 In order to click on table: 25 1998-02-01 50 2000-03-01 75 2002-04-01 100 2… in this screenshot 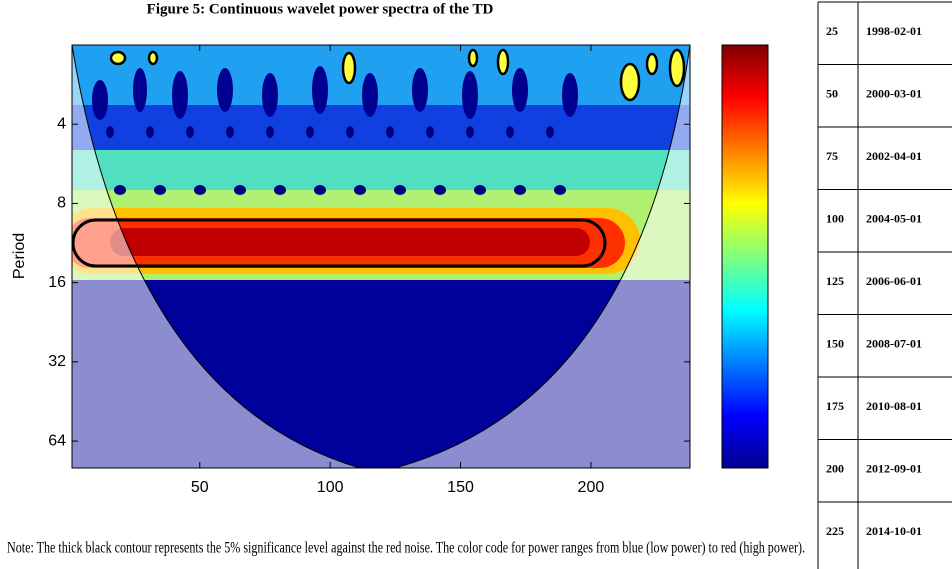, I will do `click(884, 285)`.